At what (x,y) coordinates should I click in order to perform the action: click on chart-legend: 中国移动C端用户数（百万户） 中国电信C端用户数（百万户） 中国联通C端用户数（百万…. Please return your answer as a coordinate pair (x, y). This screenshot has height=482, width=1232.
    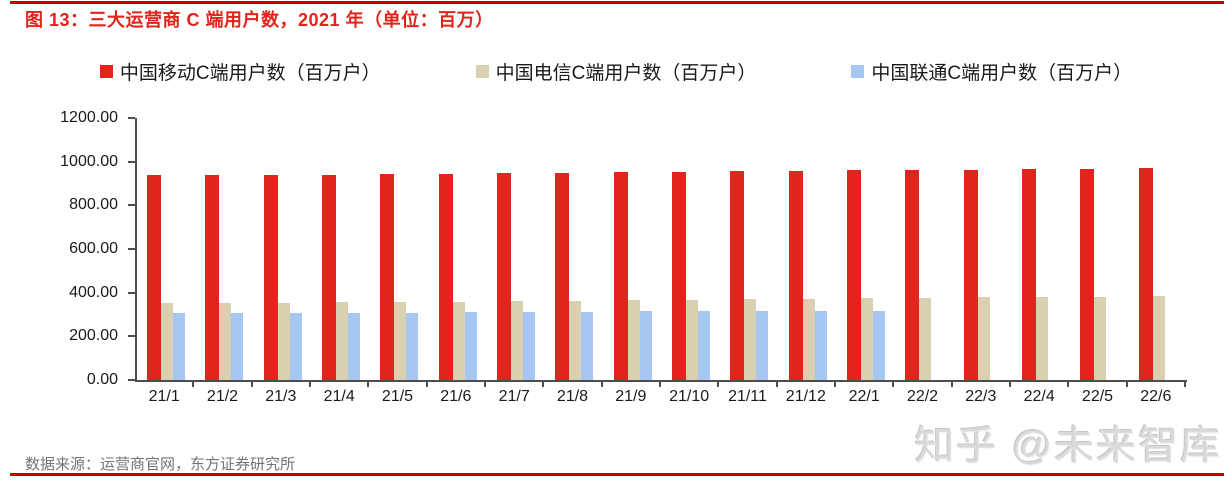
    Looking at the image, I should click on (616, 71).